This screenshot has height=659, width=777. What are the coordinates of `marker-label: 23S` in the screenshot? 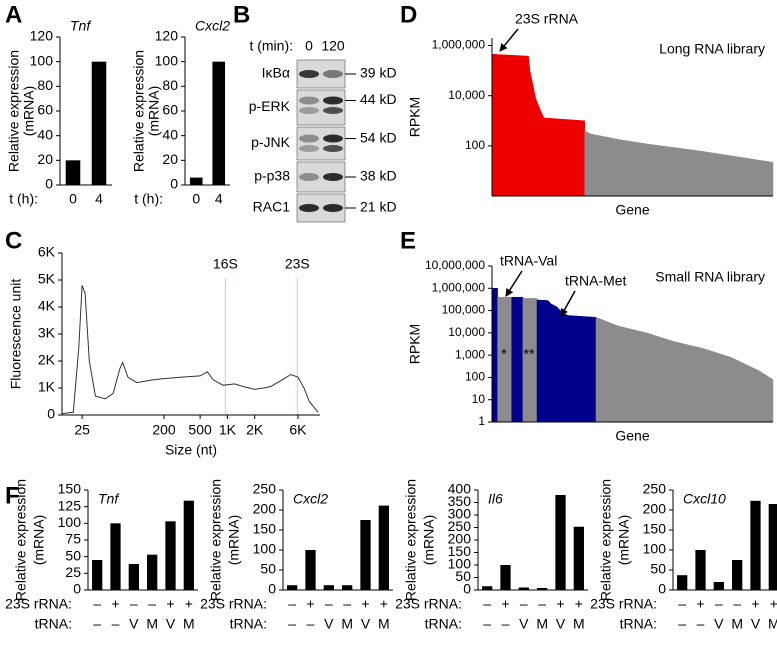 It's located at (297, 264).